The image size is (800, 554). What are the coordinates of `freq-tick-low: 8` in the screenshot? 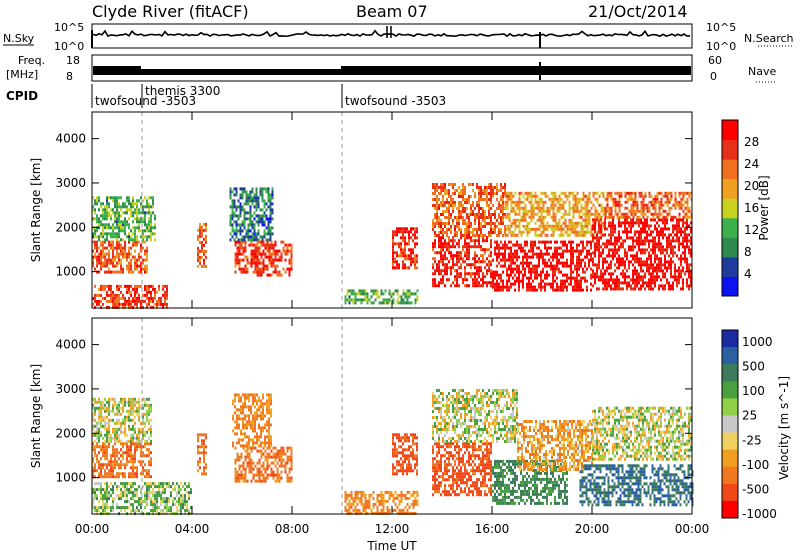 It's located at (69, 76).